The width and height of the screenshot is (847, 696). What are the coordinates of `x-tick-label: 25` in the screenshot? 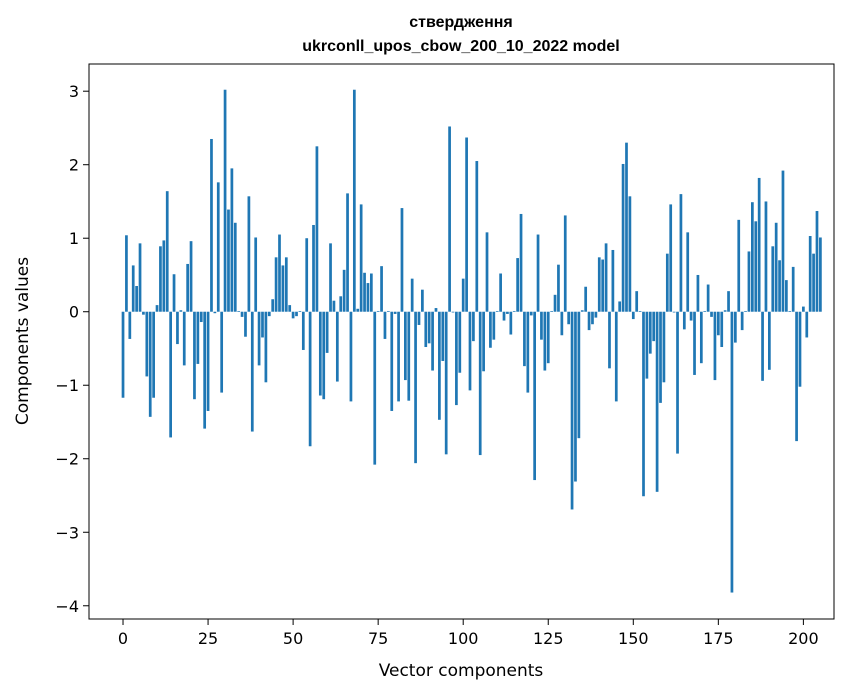 It's located at (208, 638).